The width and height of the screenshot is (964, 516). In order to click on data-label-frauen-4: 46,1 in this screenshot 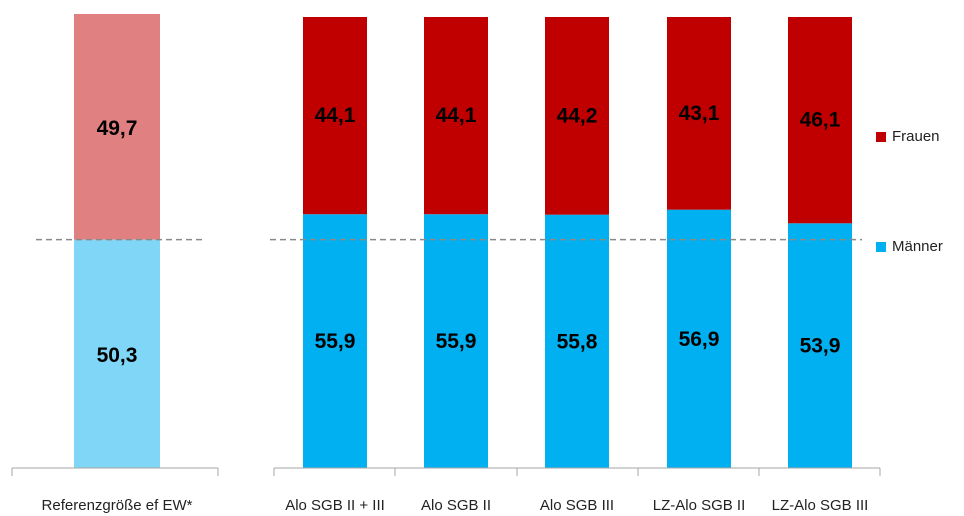, I will do `click(820, 120)`.